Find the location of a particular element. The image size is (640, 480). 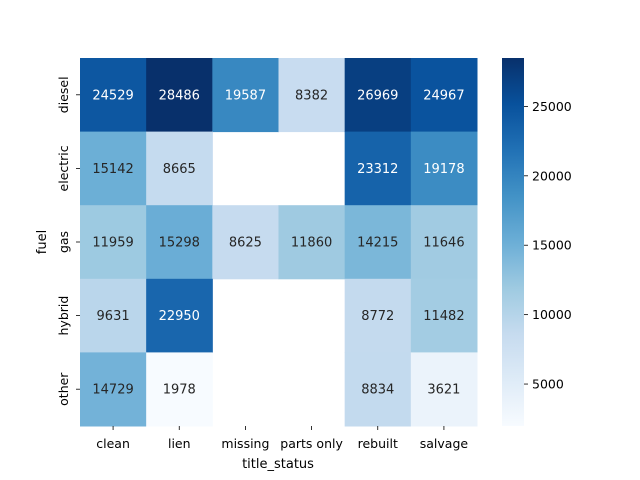

cell-value-label: 11860 is located at coordinates (311, 243).